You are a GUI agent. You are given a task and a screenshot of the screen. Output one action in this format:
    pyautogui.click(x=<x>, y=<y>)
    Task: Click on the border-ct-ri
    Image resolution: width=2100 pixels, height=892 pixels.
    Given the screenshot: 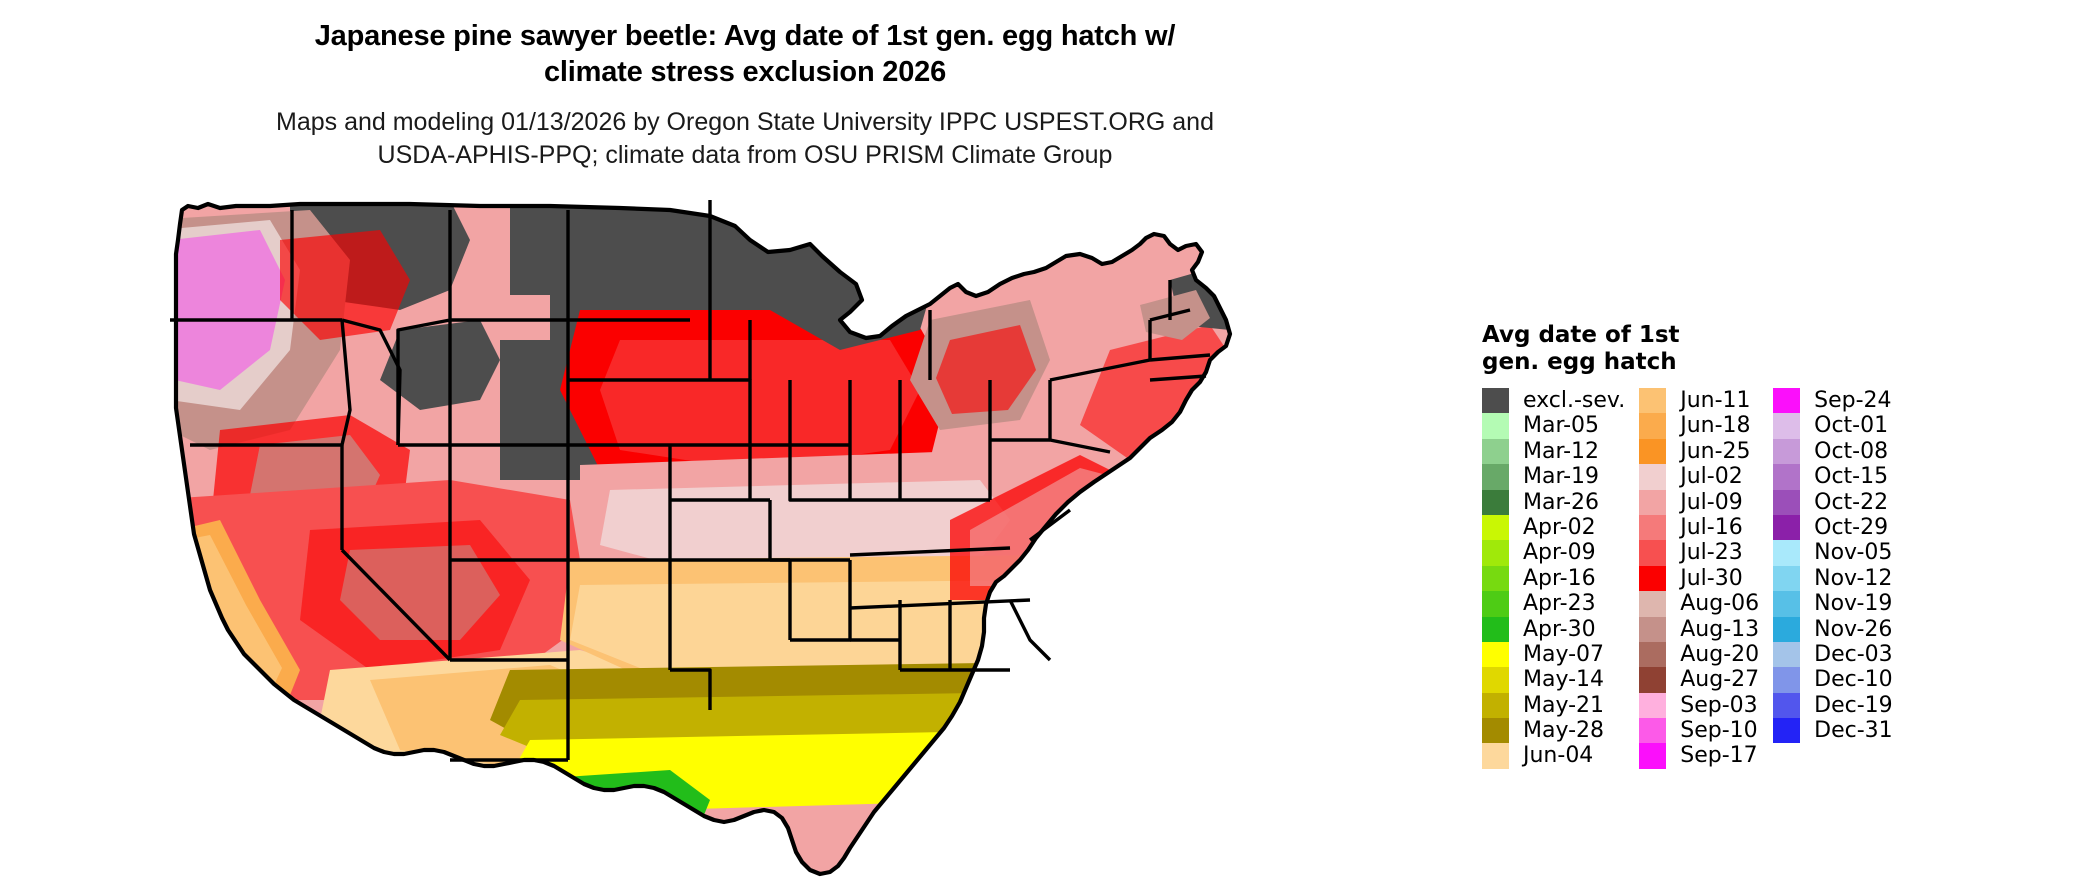 What is the action you would take?
    pyautogui.click(x=1178, y=378)
    